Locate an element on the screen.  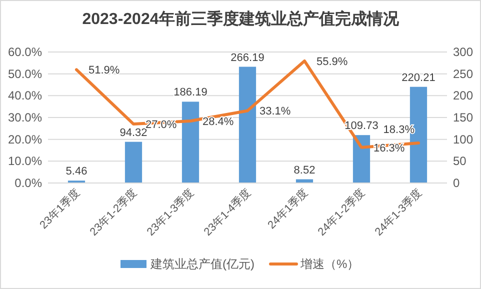
data-label: 33.1% is located at coordinates (275, 112).